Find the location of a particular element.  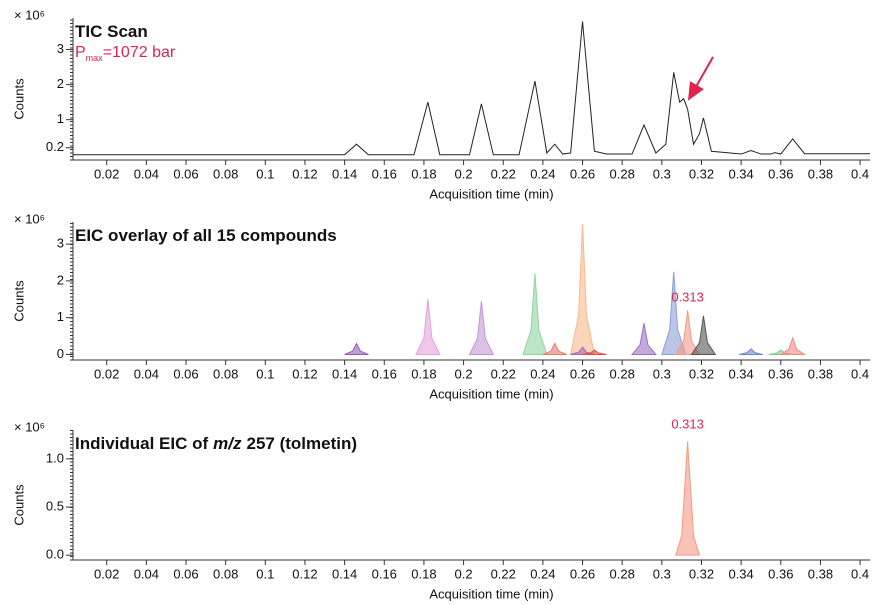

title-text: EIC overlay of all 15 compounds is located at coordinates (206, 235).